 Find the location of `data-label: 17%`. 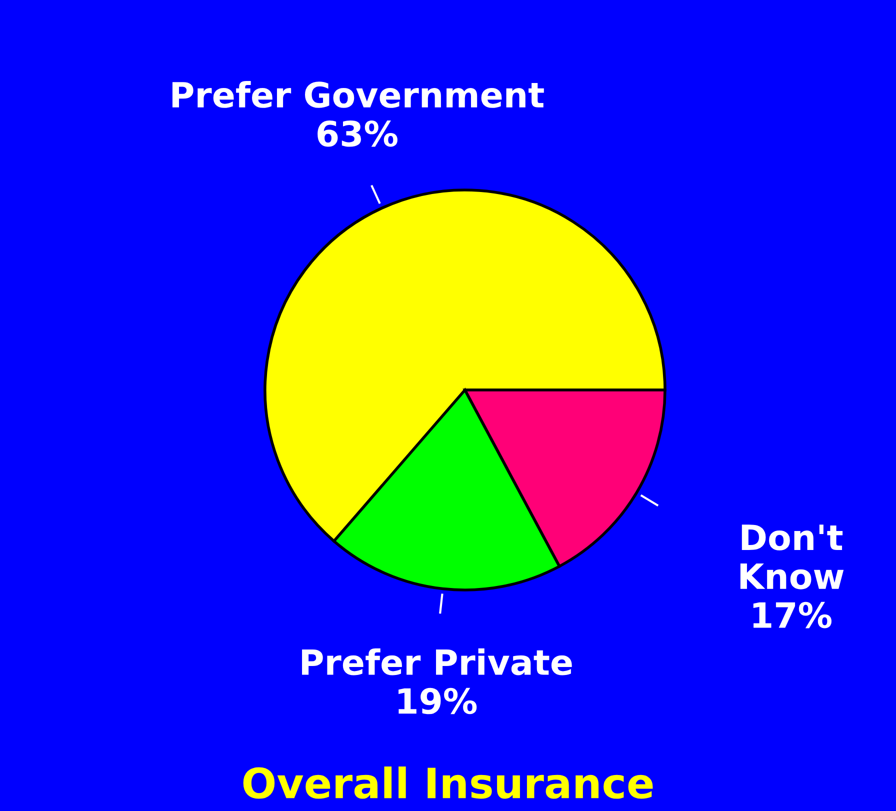

data-label: 17% is located at coordinates (792, 615).